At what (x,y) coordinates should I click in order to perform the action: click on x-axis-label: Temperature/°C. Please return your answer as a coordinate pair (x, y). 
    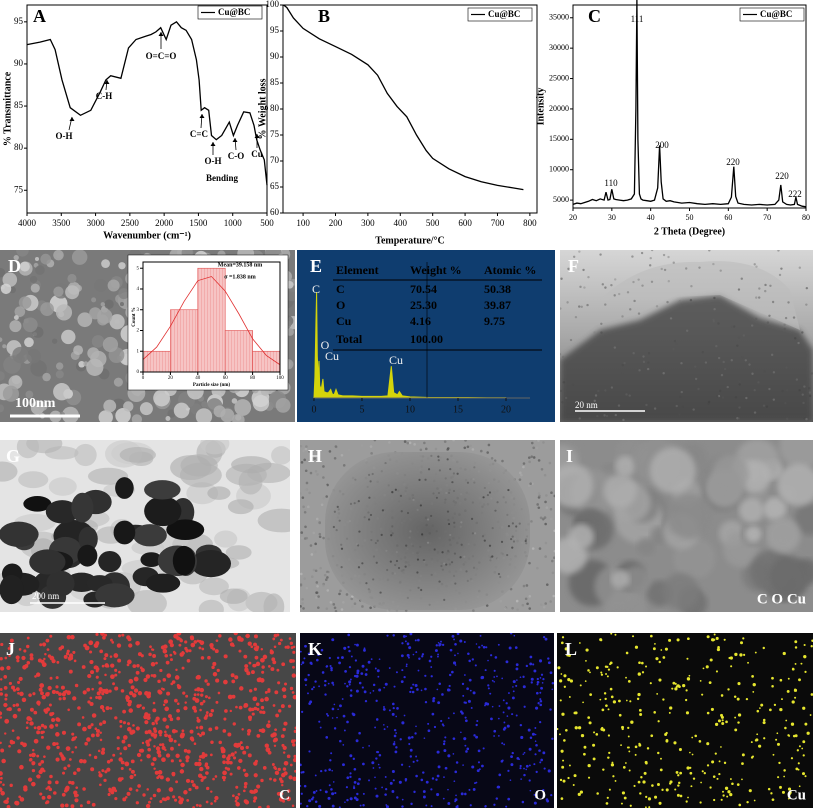
    Looking at the image, I should click on (410, 240).